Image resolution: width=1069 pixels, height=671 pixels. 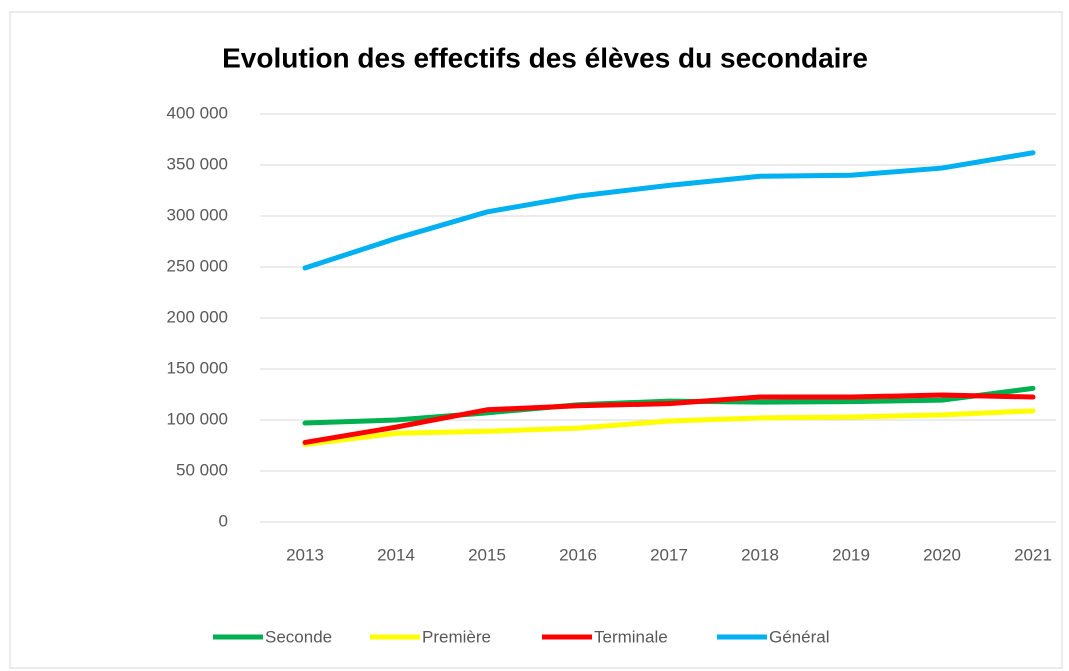 I want to click on legend-label: Seconde, so click(x=298, y=636).